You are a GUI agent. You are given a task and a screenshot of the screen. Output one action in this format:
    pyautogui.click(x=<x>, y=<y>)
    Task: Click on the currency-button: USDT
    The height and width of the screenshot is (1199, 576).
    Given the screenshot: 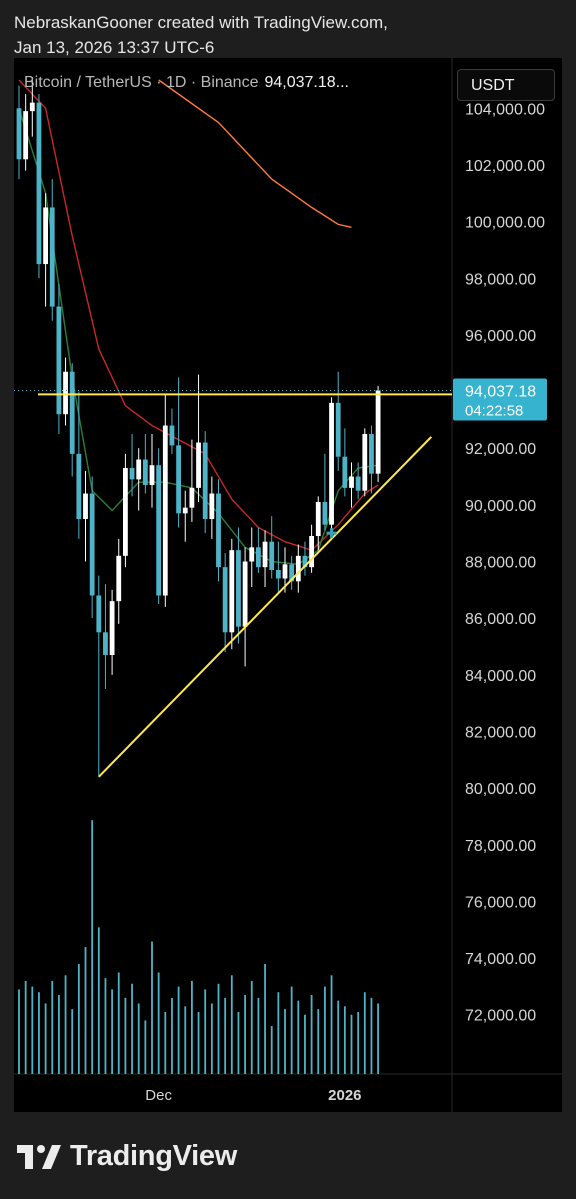 What is the action you would take?
    pyautogui.click(x=506, y=85)
    